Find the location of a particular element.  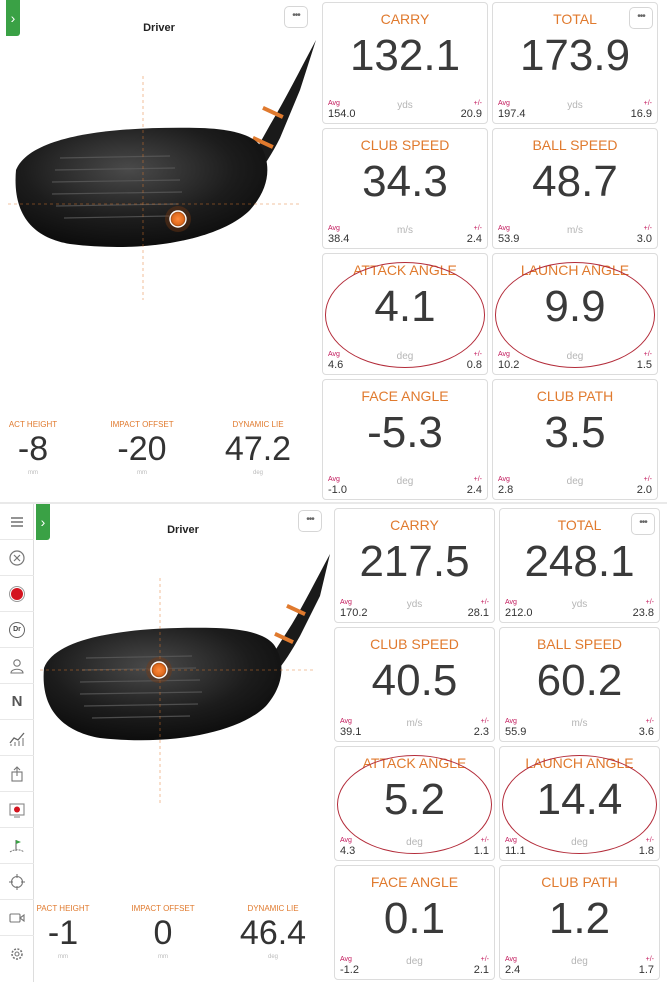

tile-value: 14.4 is located at coordinates (579, 799).